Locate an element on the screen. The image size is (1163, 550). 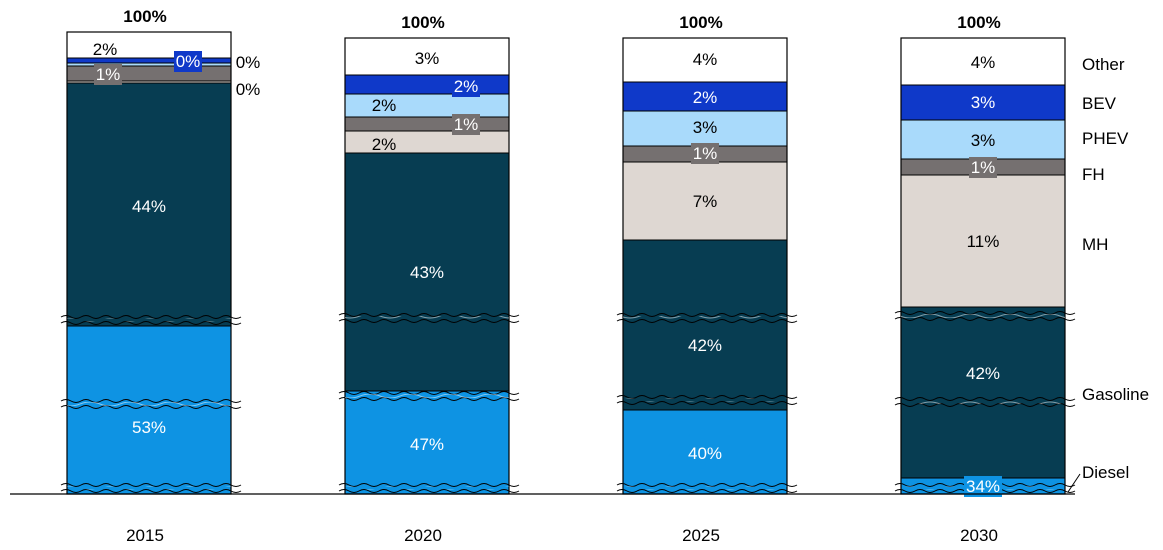
svg-text: 4% is located at coordinates (705, 59).